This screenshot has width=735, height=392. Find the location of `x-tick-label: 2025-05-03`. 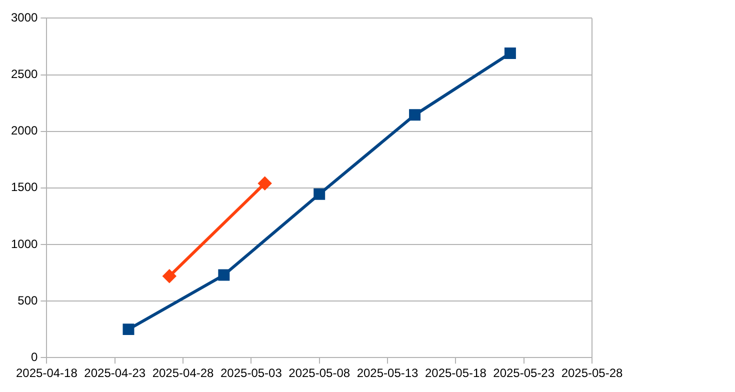

x-tick-label: 2025-05-03 is located at coordinates (251, 373).